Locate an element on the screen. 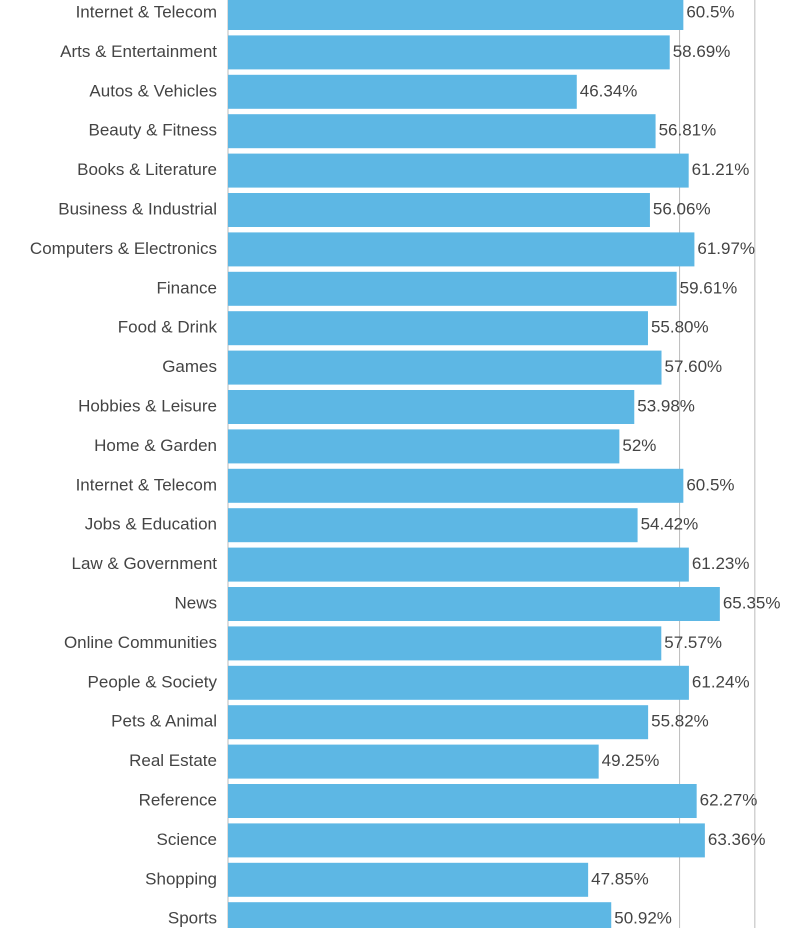  value-label: 55.82% is located at coordinates (680, 721).